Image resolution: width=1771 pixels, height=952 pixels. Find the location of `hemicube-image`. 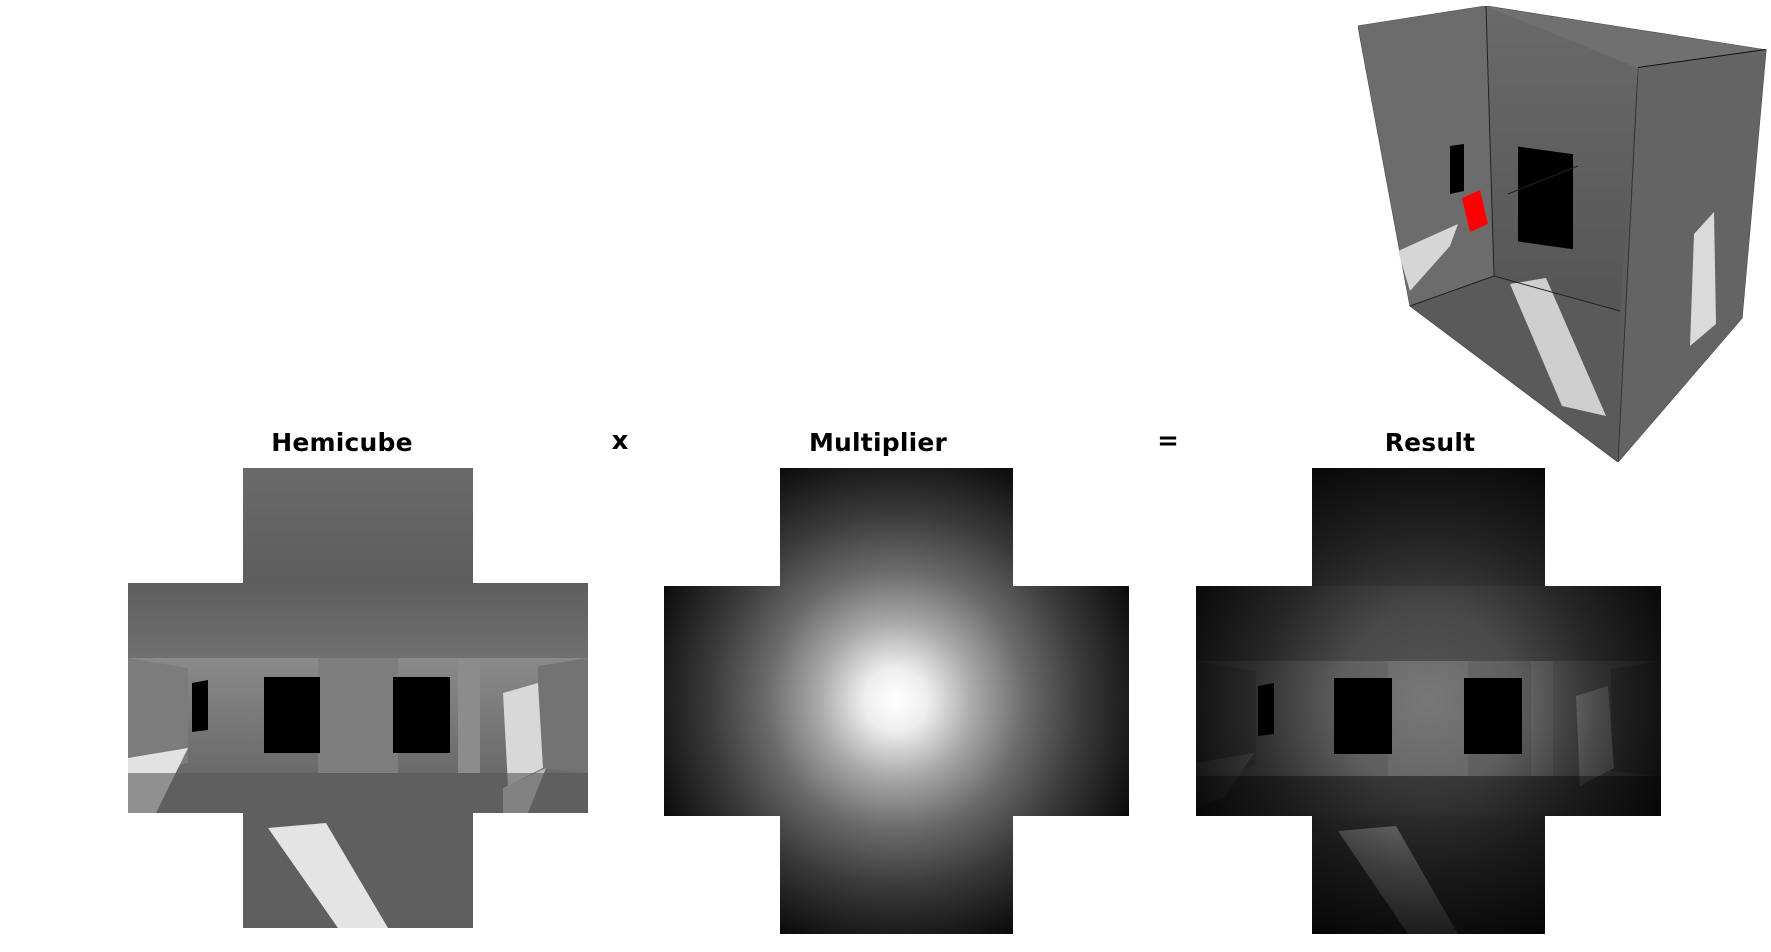

hemicube-image is located at coordinates (358, 700).